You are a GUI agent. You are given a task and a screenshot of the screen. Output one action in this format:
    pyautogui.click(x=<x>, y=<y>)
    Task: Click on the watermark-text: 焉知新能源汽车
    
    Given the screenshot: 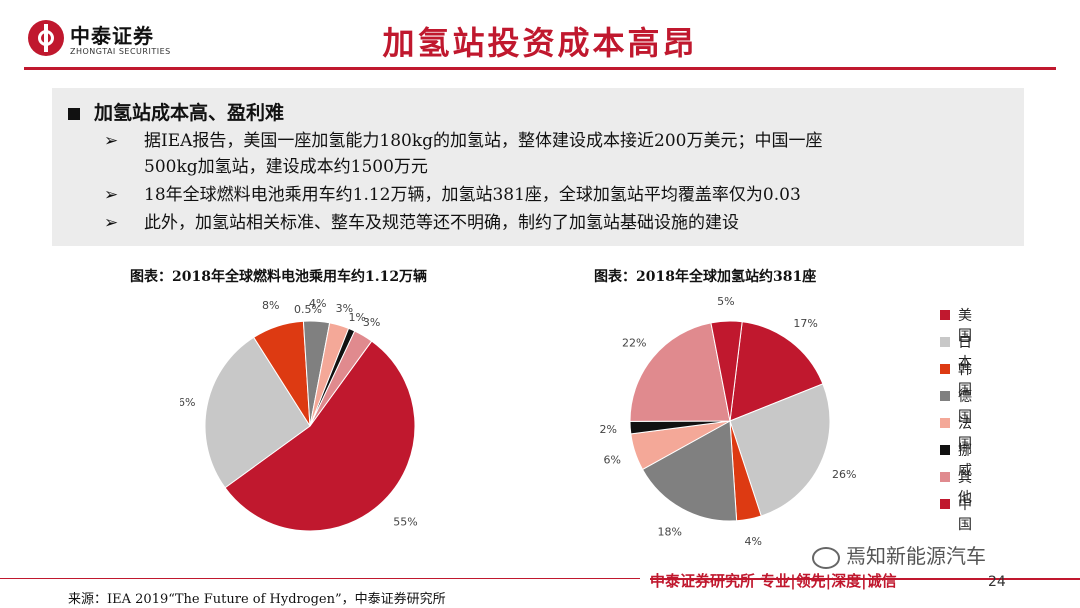 What is the action you would take?
    pyautogui.click(x=916, y=556)
    